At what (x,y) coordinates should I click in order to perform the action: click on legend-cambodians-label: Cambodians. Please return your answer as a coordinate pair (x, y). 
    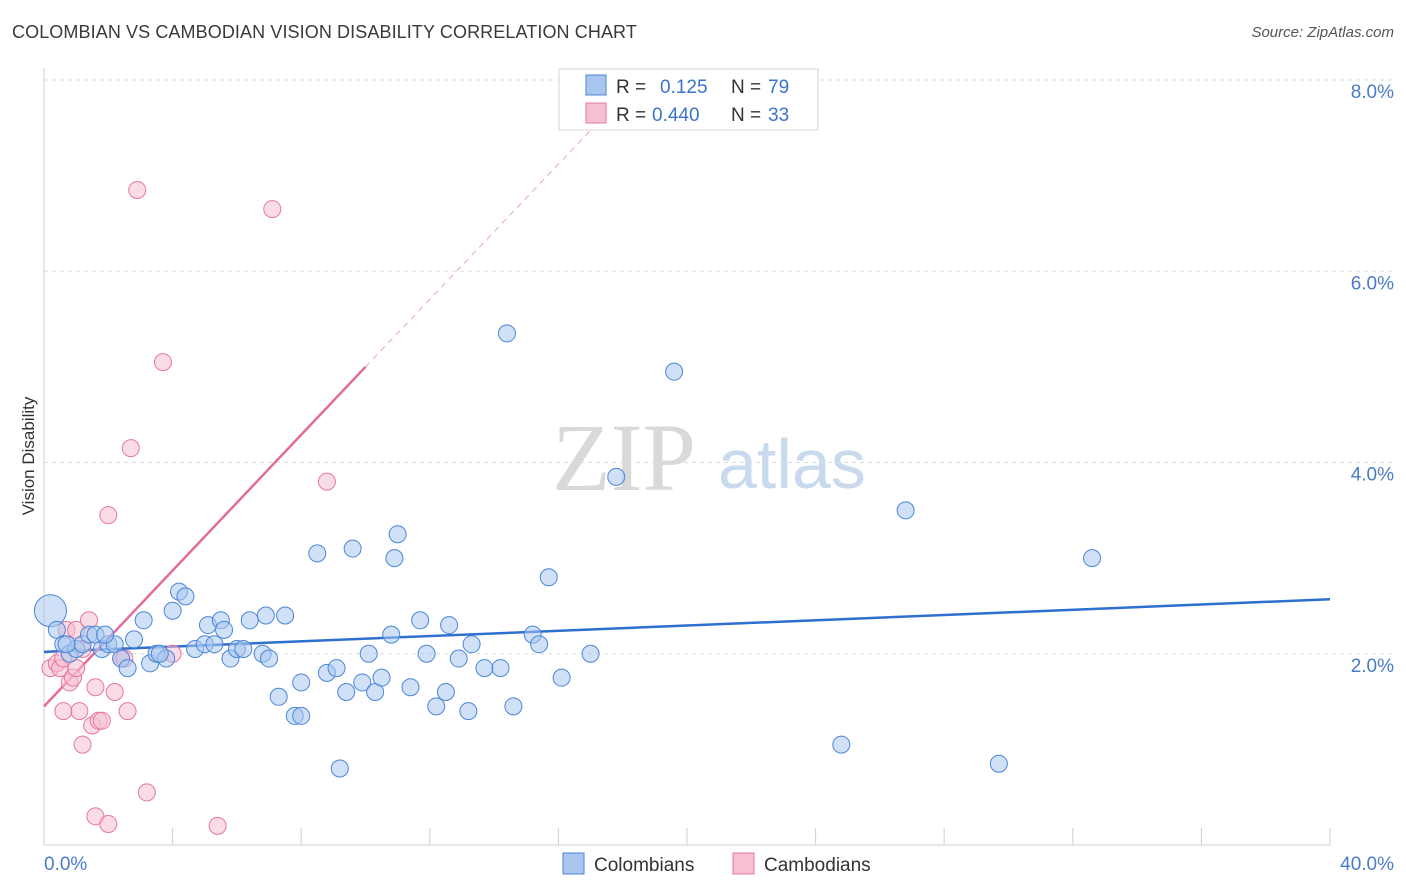
    Looking at the image, I should click on (817, 865).